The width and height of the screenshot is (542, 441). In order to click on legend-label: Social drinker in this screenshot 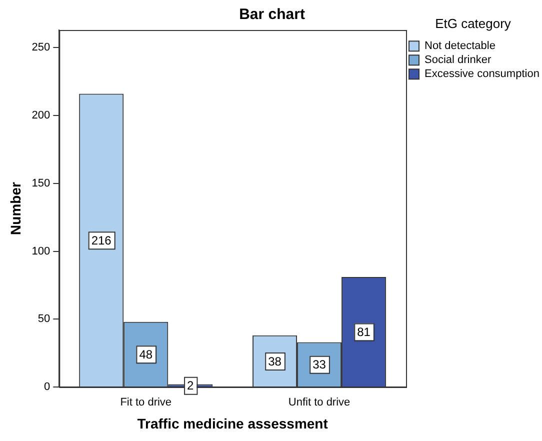, I will do `click(458, 60)`.